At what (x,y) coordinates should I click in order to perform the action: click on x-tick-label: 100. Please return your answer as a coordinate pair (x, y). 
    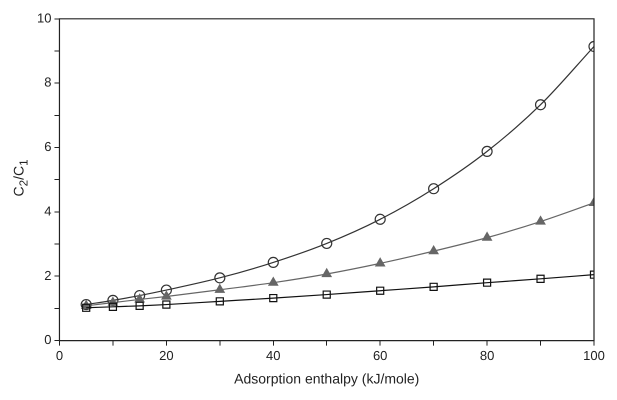
    Looking at the image, I should click on (594, 355).